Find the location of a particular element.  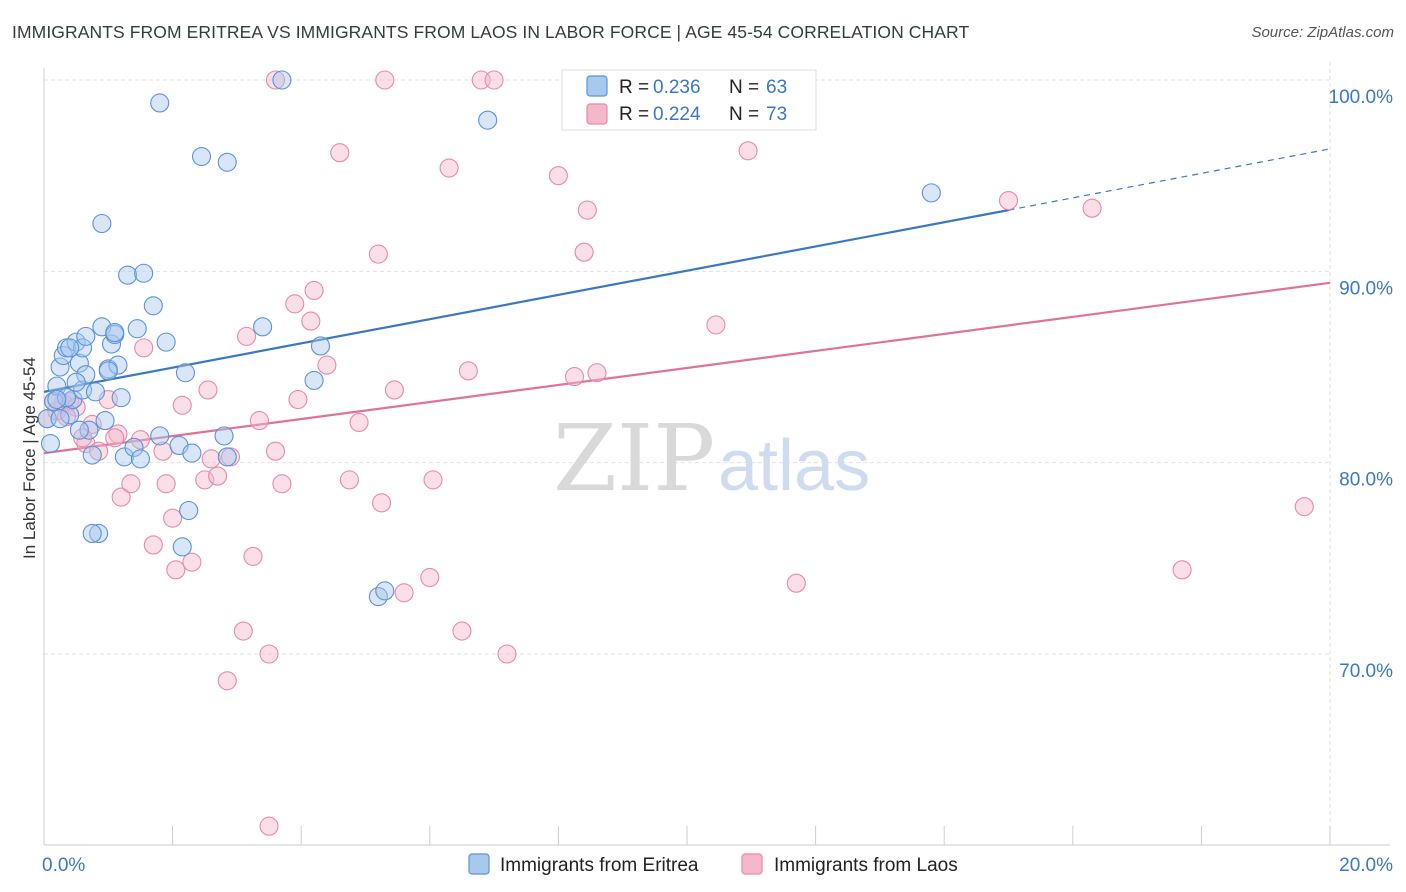

watermark: ZIP atlas is located at coordinates (711, 458).